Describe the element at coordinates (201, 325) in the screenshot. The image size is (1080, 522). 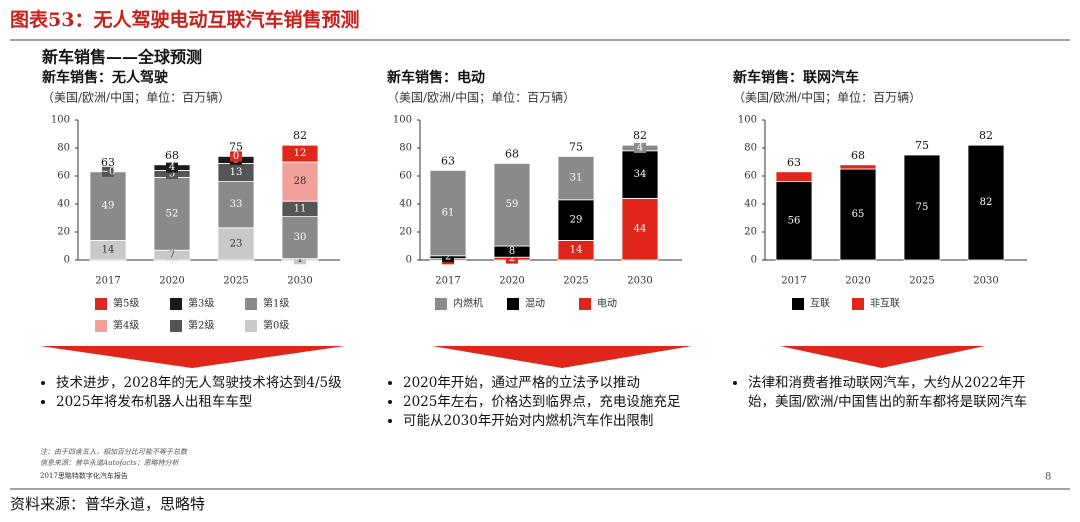
I see `legend-label: 第2级` at that location.